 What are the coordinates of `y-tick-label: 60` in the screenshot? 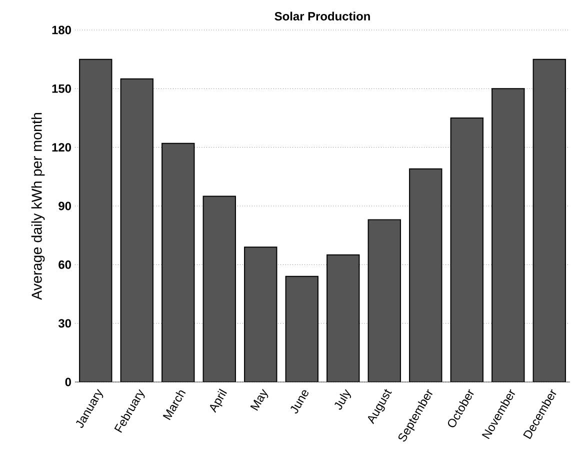 It's located at (64, 264).